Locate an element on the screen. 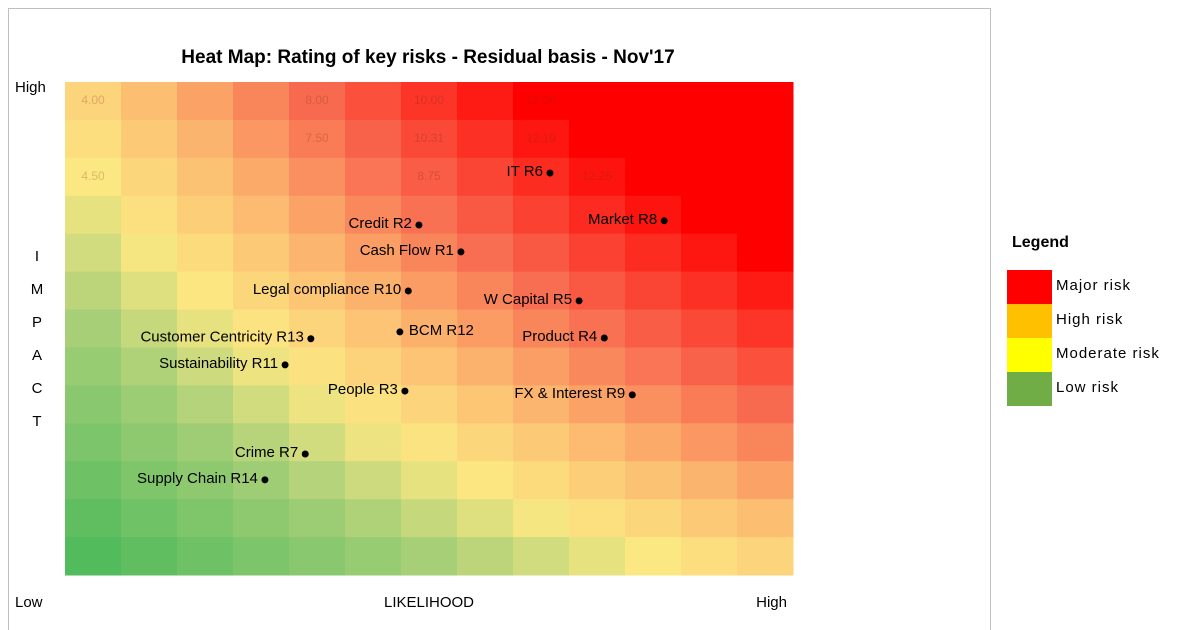 This screenshot has height=630, width=1202. cell-label: 12.19 is located at coordinates (541, 138).